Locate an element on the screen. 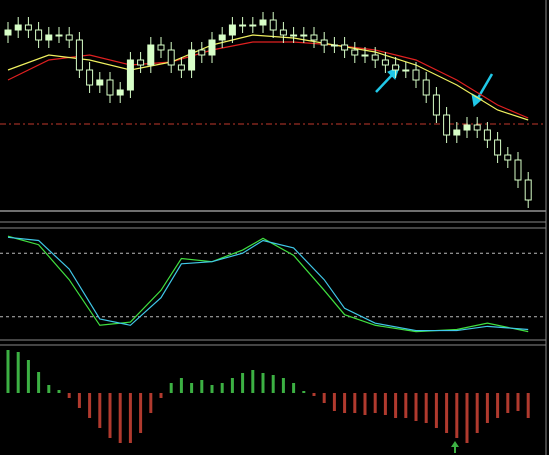 This screenshot has height=455, width=549. signal-arrow is located at coordinates (455, 447).